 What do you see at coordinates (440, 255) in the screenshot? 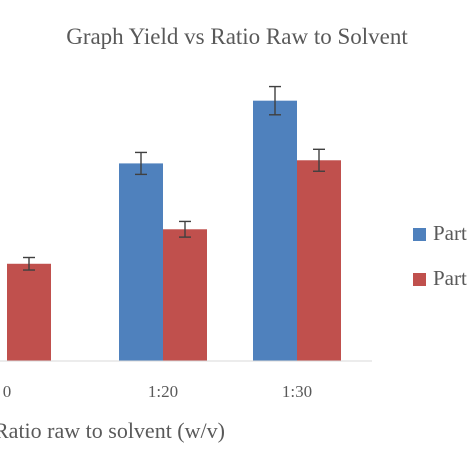
I see `legend: Part Part` at bounding box center [440, 255].